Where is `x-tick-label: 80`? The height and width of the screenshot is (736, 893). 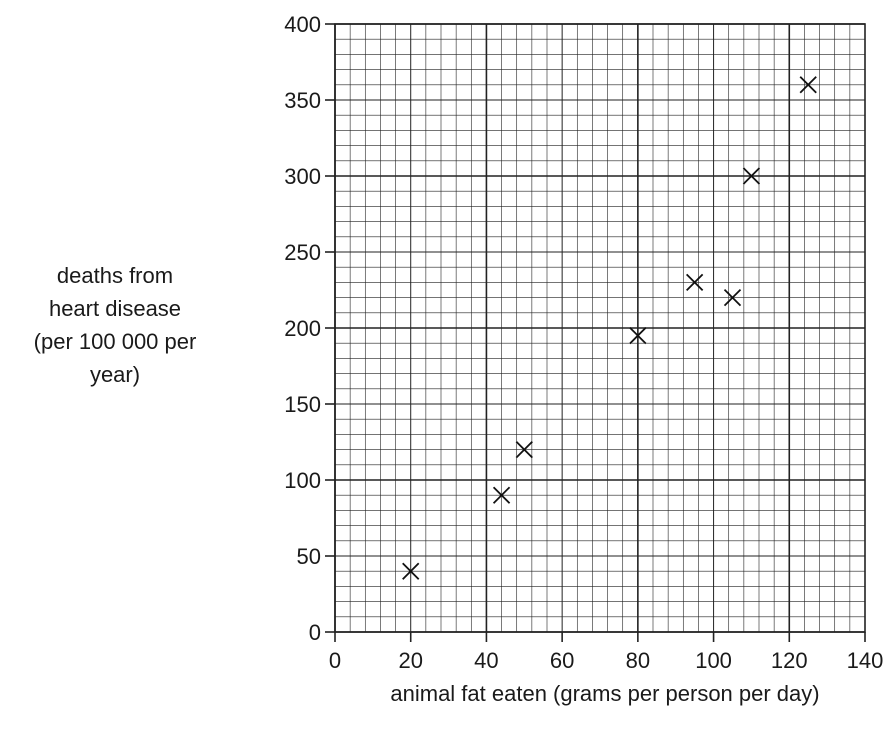 x-tick-label: 80 is located at coordinates (638, 660).